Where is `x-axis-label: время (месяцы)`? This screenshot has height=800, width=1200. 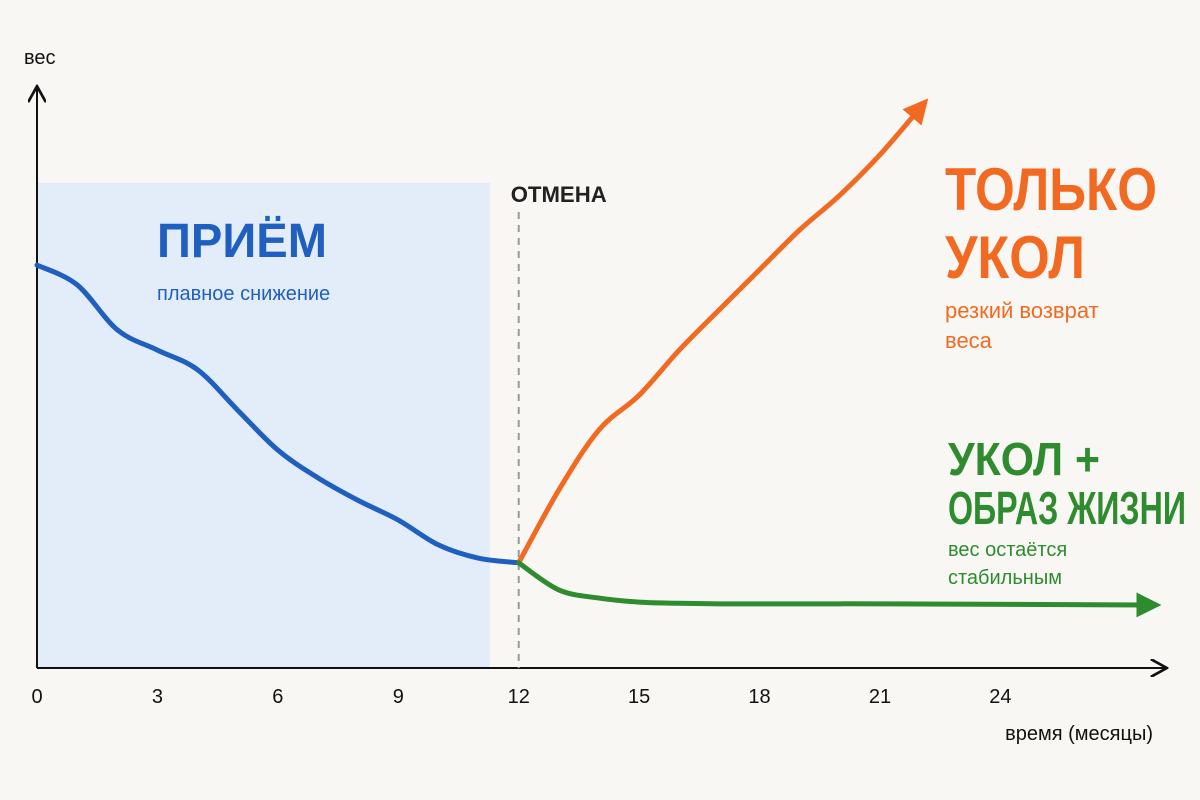
x-axis-label: время (месяцы) is located at coordinates (1079, 734).